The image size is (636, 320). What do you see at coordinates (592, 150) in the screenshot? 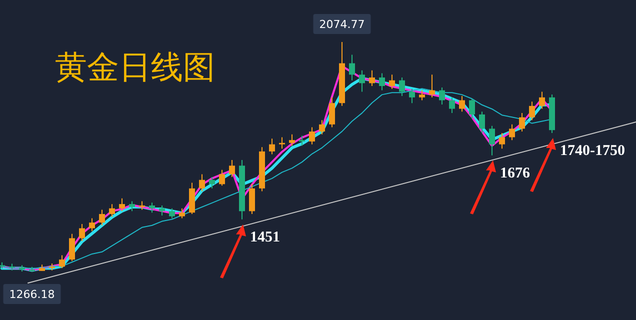
I see `annotation: 1740-1750` at bounding box center [592, 150].